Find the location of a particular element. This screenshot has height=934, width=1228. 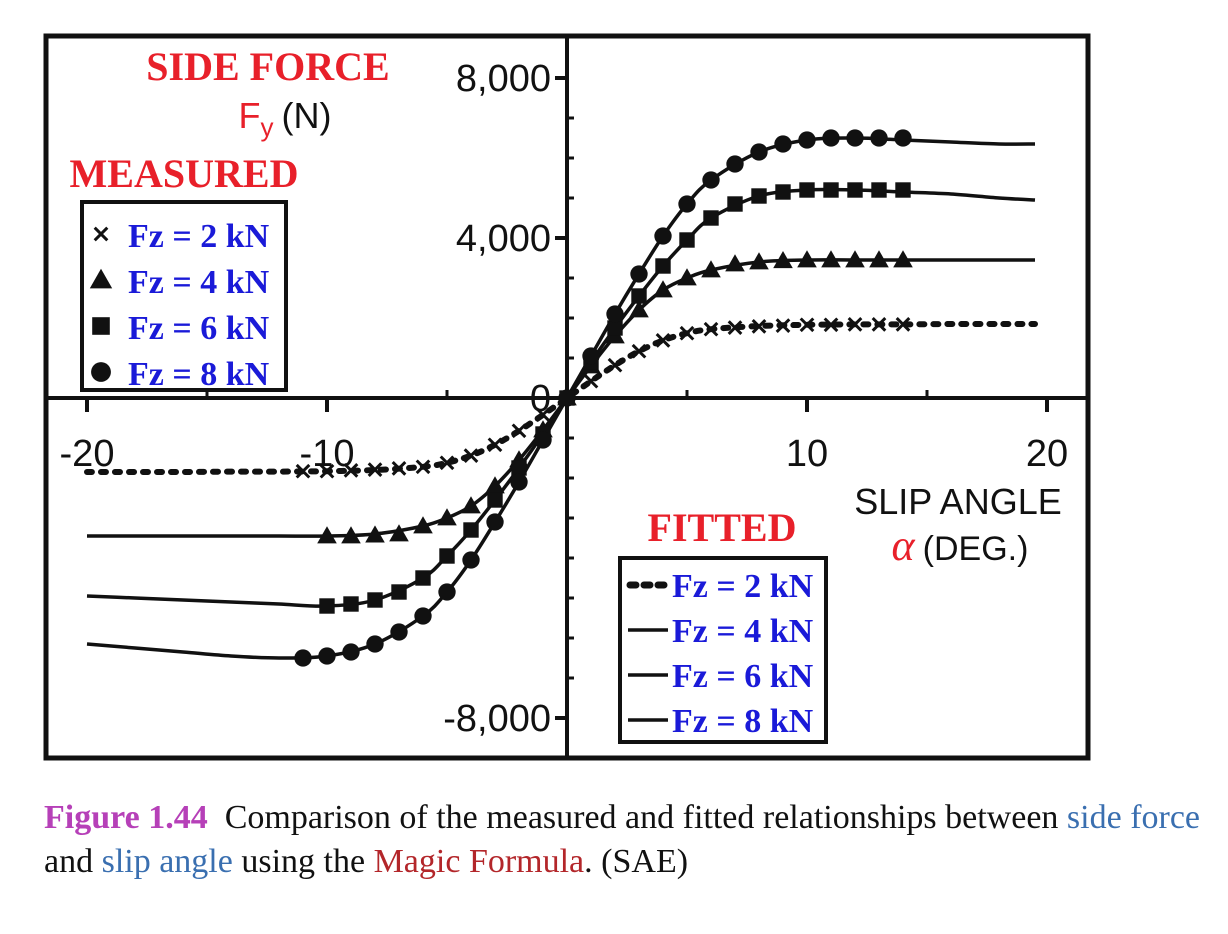

legend-marker-circle is located at coordinates (101, 372).